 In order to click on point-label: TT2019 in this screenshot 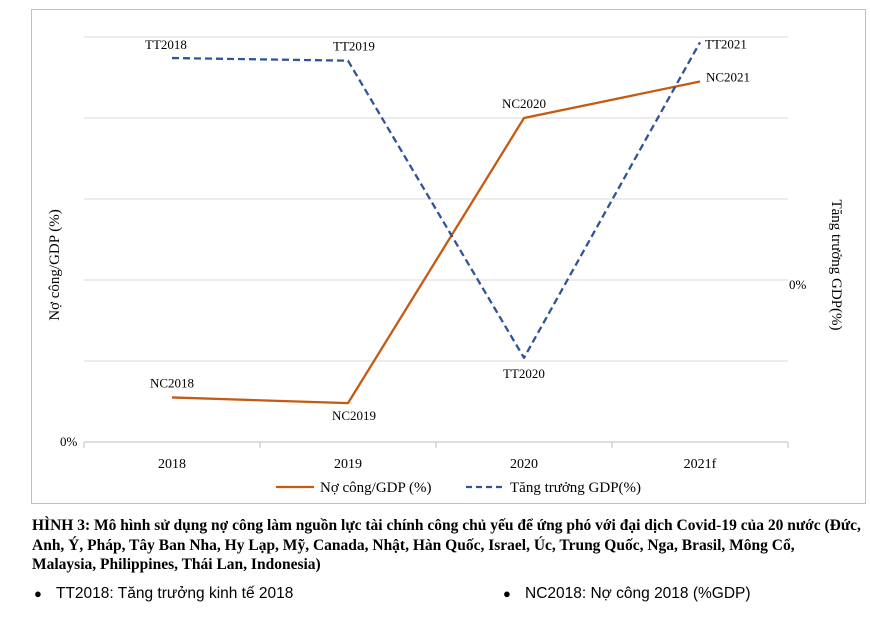, I will do `click(354, 46)`.